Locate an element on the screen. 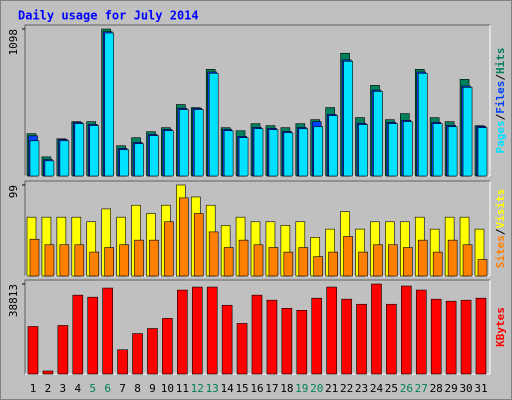 This screenshot has width=512, height=400. x-tick-label: 1 is located at coordinates (33, 388).